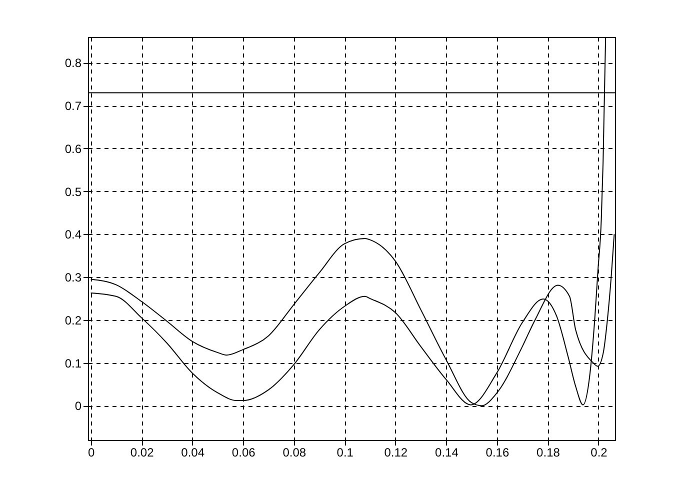 The width and height of the screenshot is (677, 492). Describe the element at coordinates (73, 106) in the screenshot. I see `y-tick-label: 0.7` at that location.